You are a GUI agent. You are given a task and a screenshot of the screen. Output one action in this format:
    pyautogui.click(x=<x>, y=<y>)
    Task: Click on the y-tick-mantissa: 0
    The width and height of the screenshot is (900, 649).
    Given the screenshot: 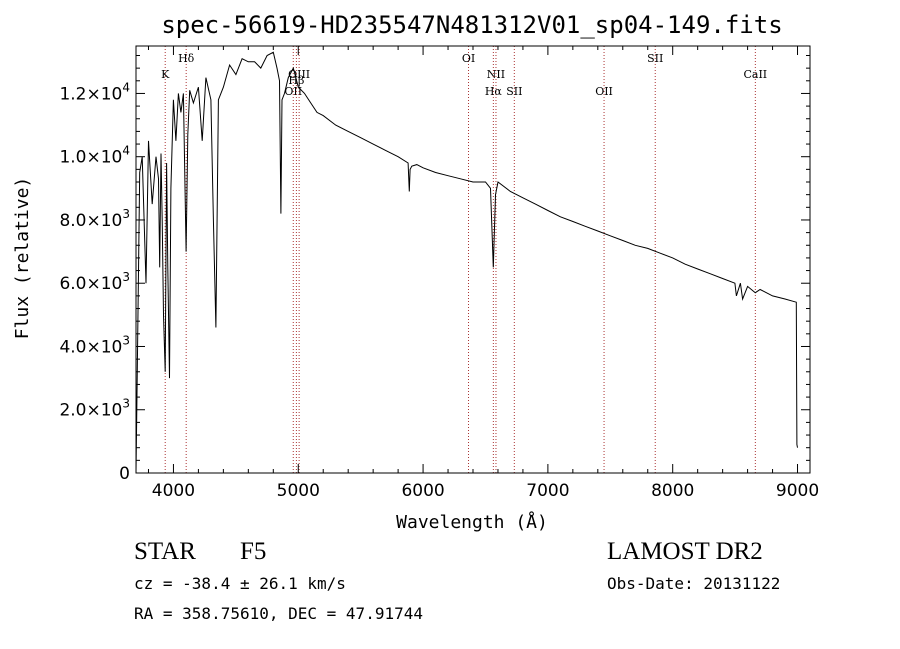 What is the action you would take?
    pyautogui.click(x=124, y=474)
    